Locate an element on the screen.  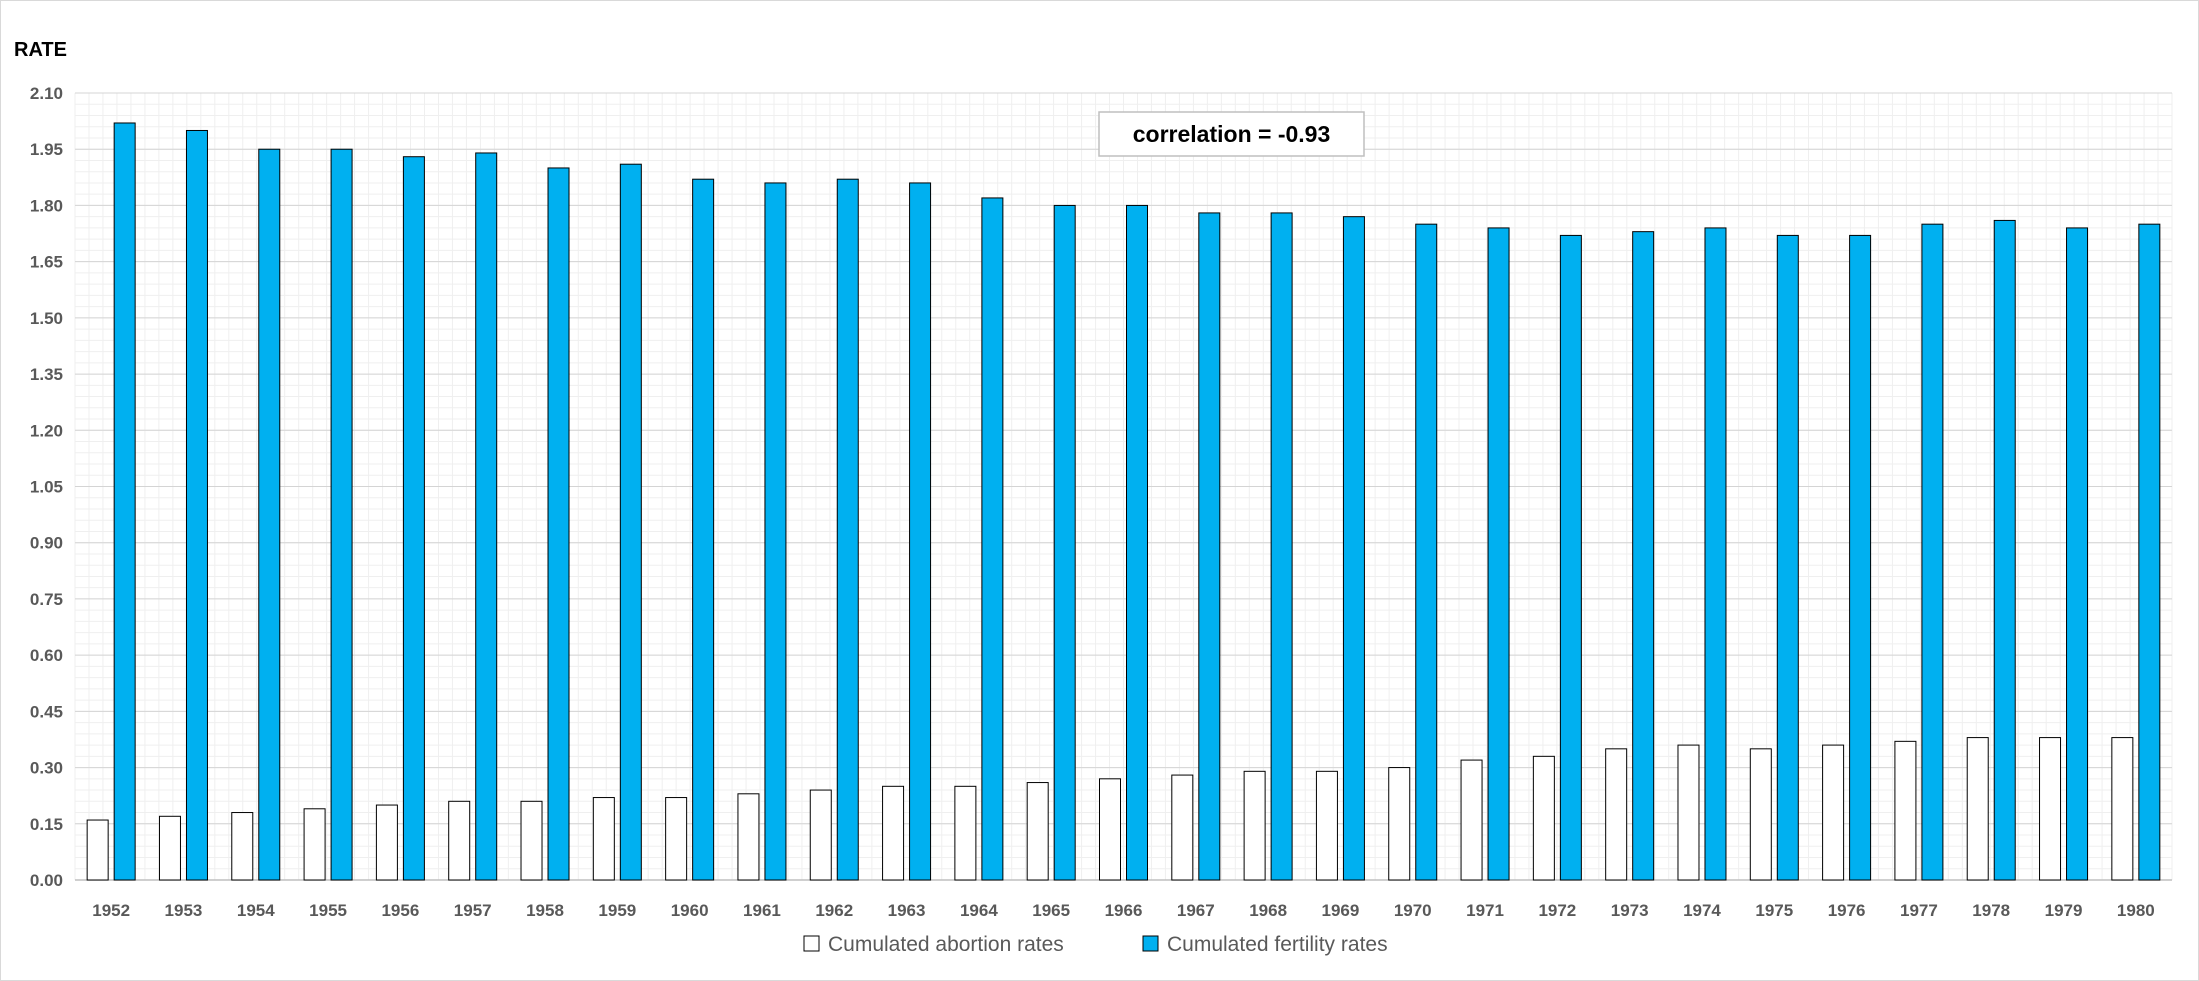
annotation-box is located at coordinates (1231, 134).